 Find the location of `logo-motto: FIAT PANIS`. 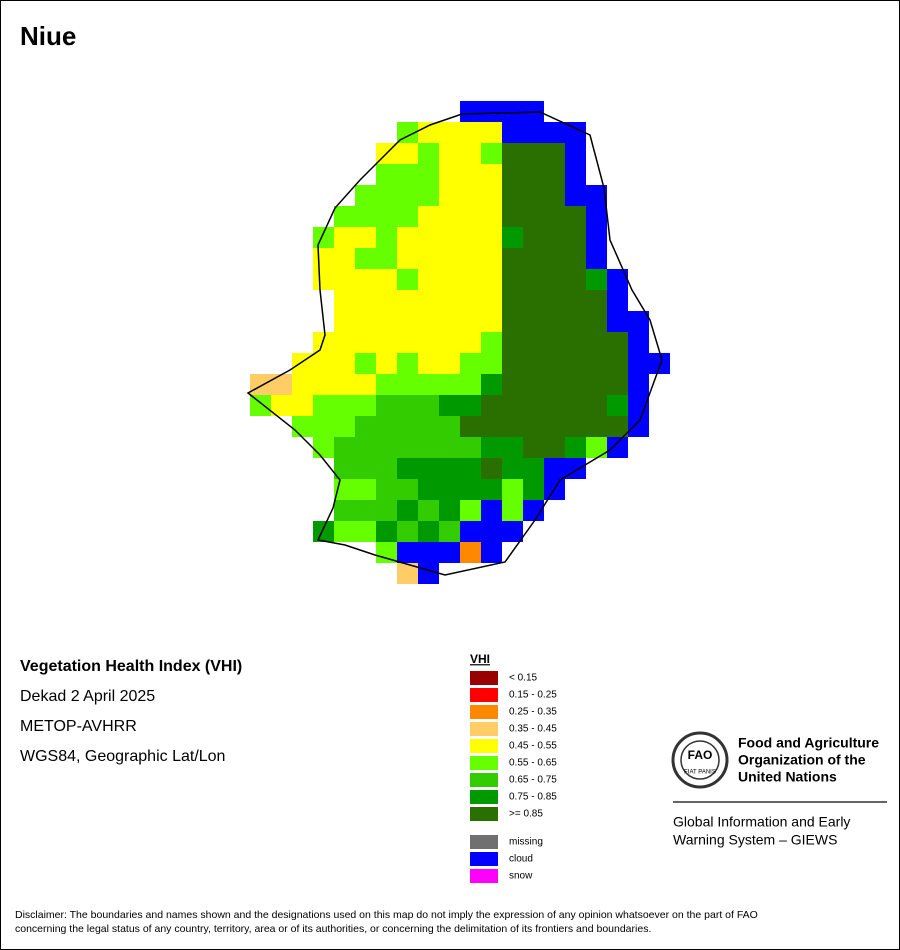

logo-motto: FIAT PANIS is located at coordinates (700, 773).